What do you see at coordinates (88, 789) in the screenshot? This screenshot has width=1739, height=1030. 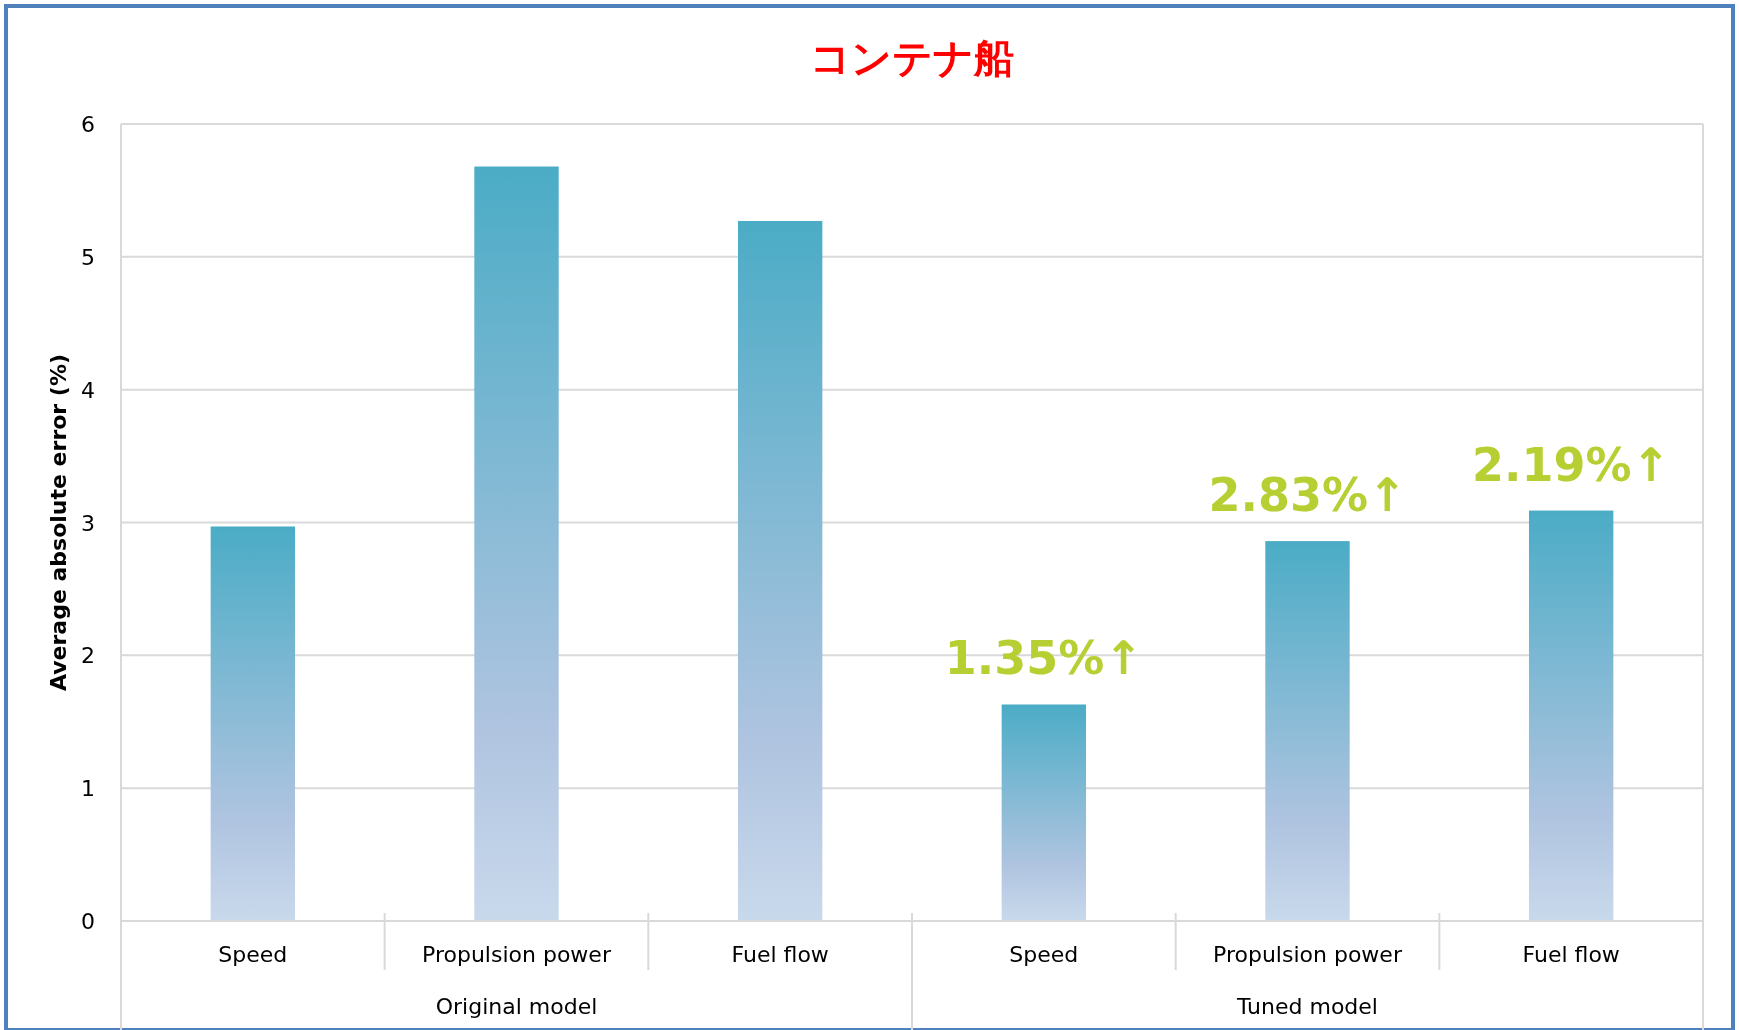 I see `y-tick-label: 1` at bounding box center [88, 789].